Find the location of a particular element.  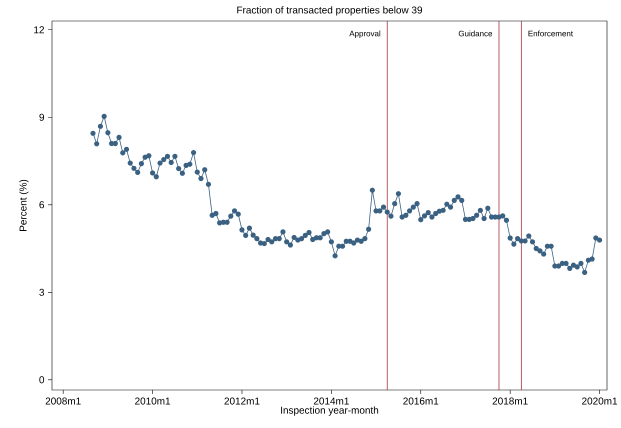

y-tick-label: 9 is located at coordinates (41, 117).